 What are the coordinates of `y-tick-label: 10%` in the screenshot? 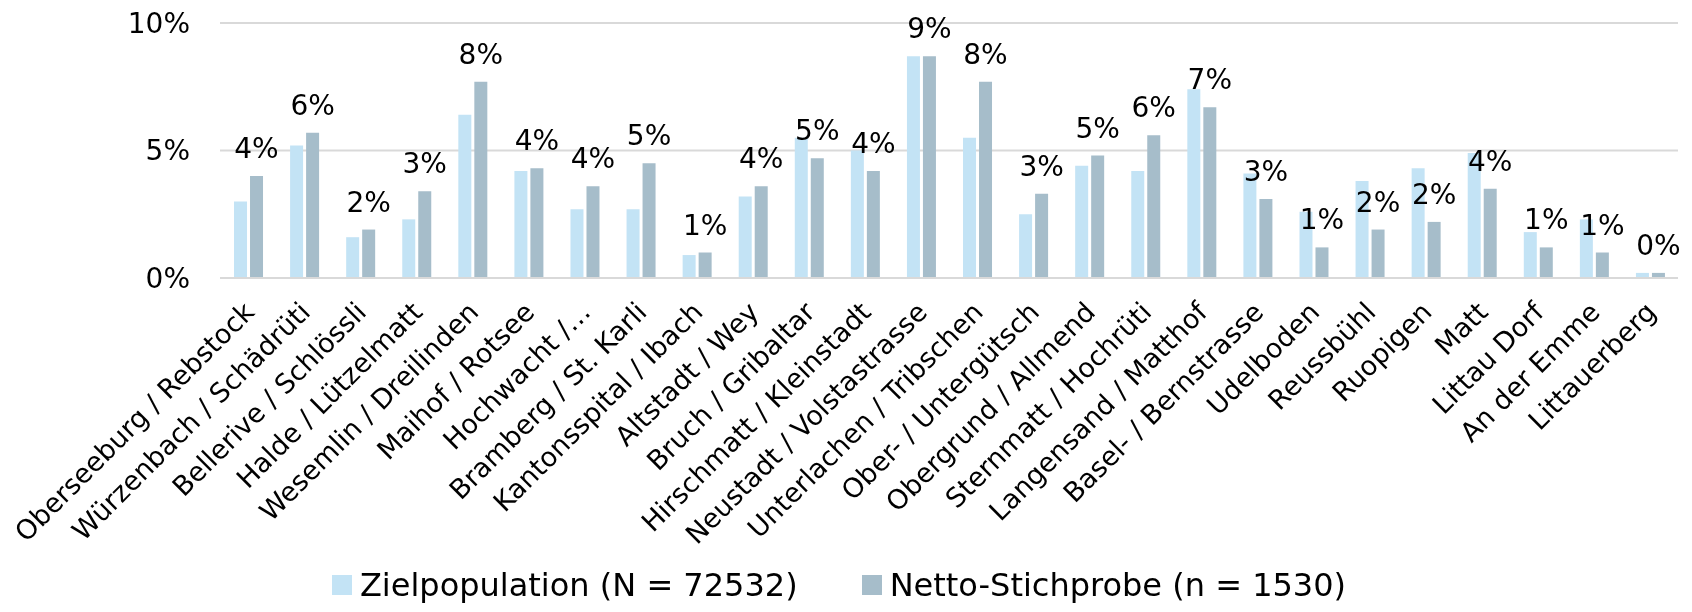 It's located at (158, 23).